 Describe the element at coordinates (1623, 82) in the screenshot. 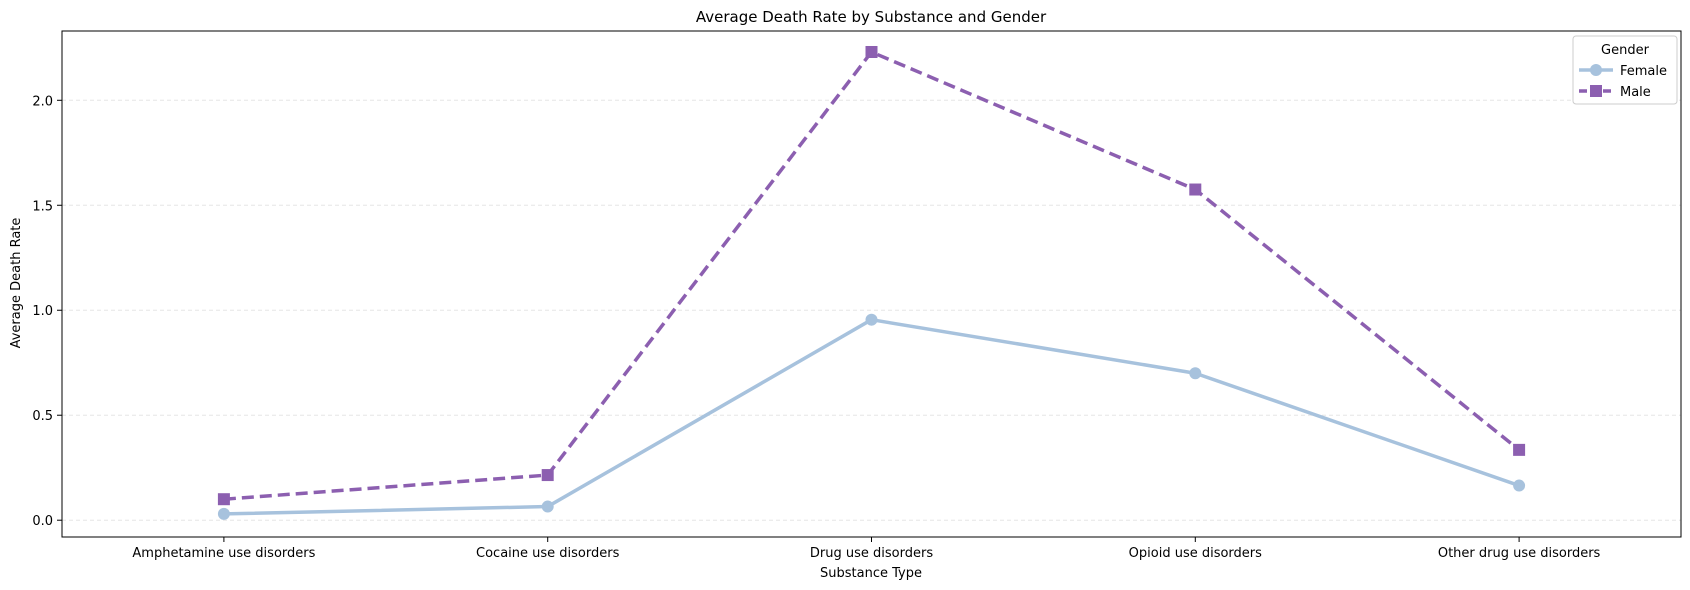

I see `legend-entries: Female Male` at that location.